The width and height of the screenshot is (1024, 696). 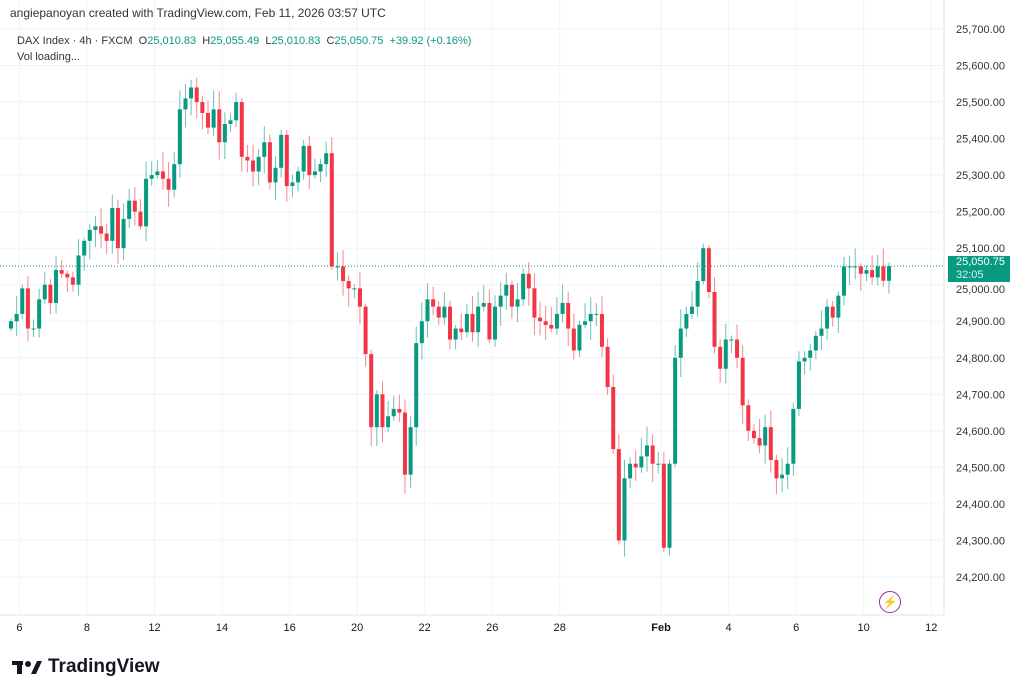 What do you see at coordinates (980, 140) in the screenshot?
I see `y-tick-label: 25,400.00` at bounding box center [980, 140].